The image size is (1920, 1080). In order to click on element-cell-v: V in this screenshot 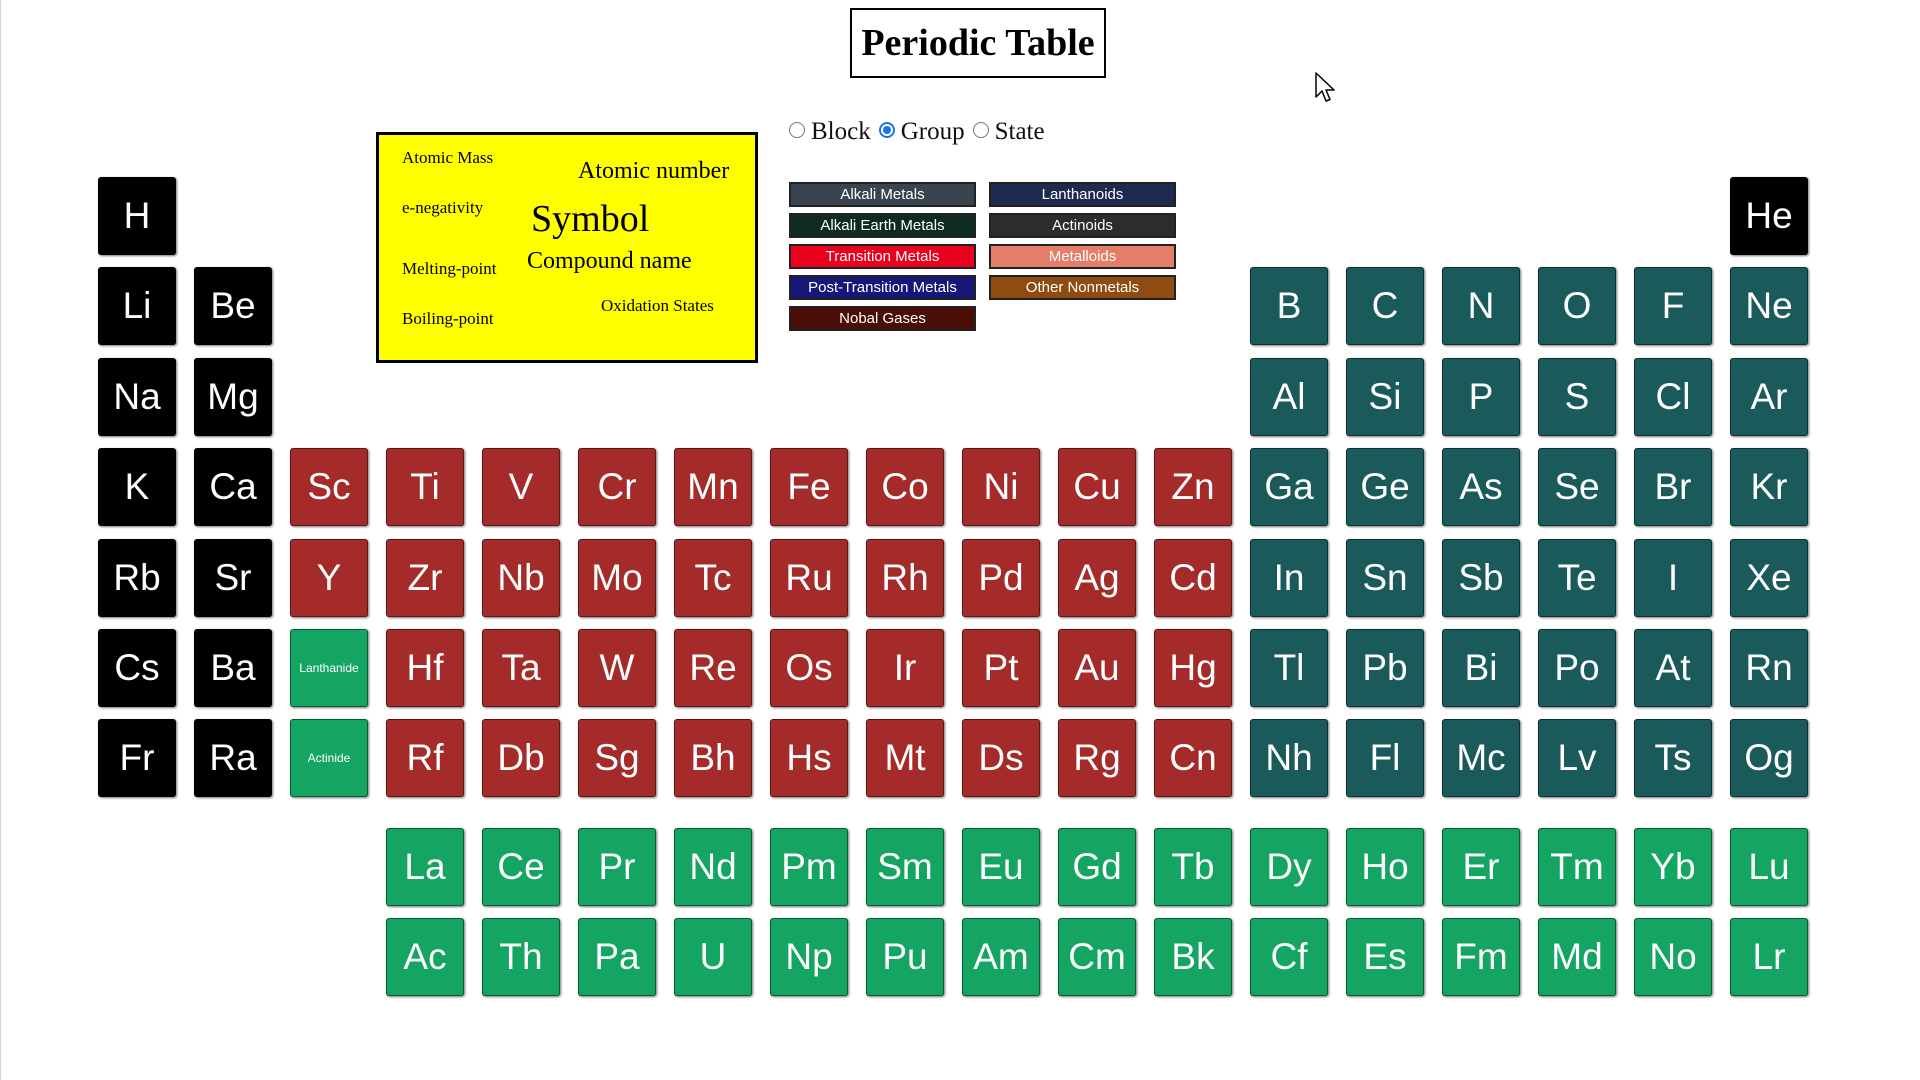, I will do `click(521, 487)`.